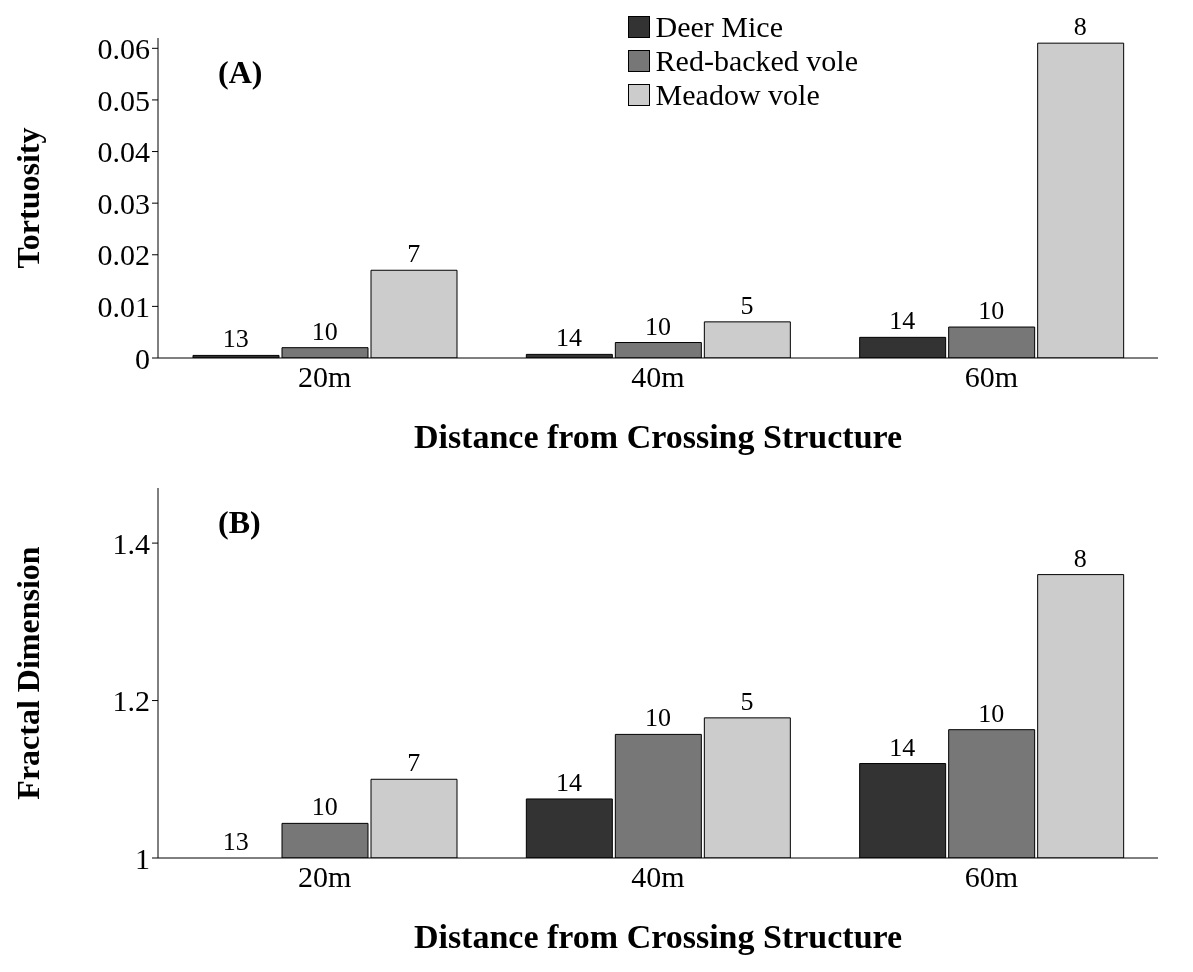 The height and width of the screenshot is (972, 1193). Describe the element at coordinates (240, 72) in the screenshot. I see `annotation: (A)` at that location.